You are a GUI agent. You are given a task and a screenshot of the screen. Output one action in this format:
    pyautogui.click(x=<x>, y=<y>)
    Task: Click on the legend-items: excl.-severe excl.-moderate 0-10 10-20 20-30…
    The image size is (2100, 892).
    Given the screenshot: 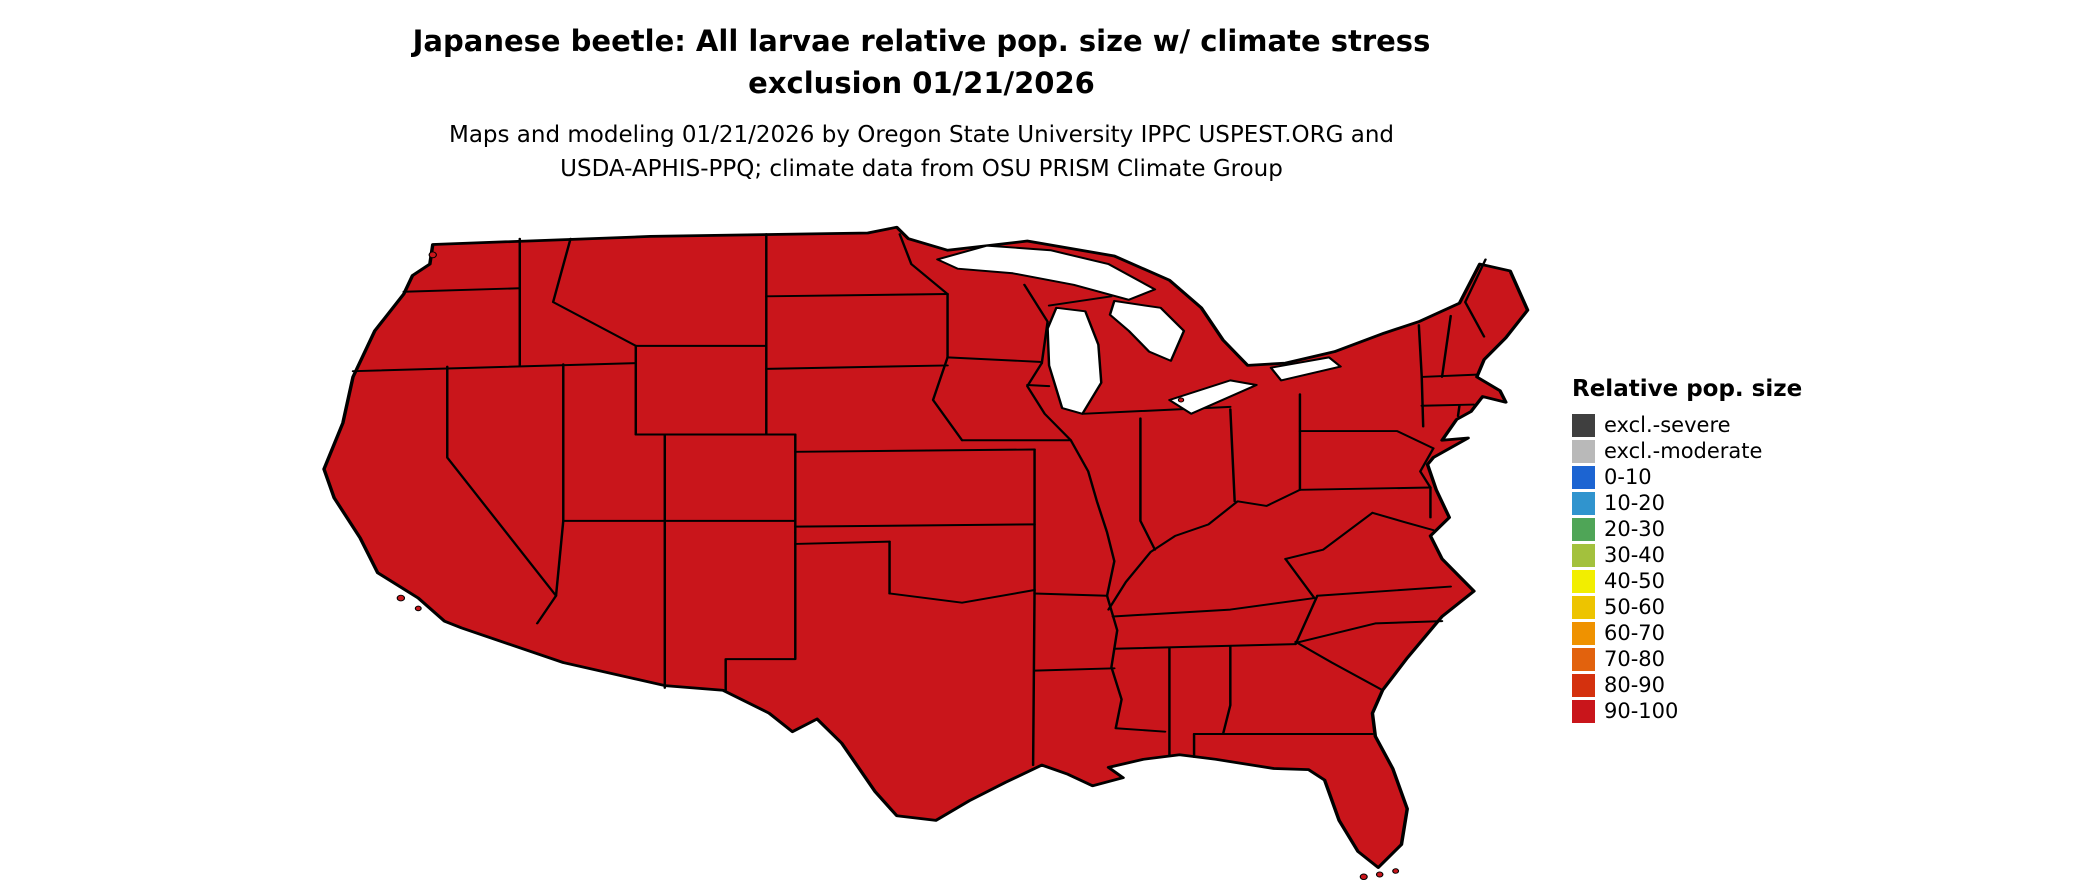 What is the action you would take?
    pyautogui.click(x=1732, y=568)
    